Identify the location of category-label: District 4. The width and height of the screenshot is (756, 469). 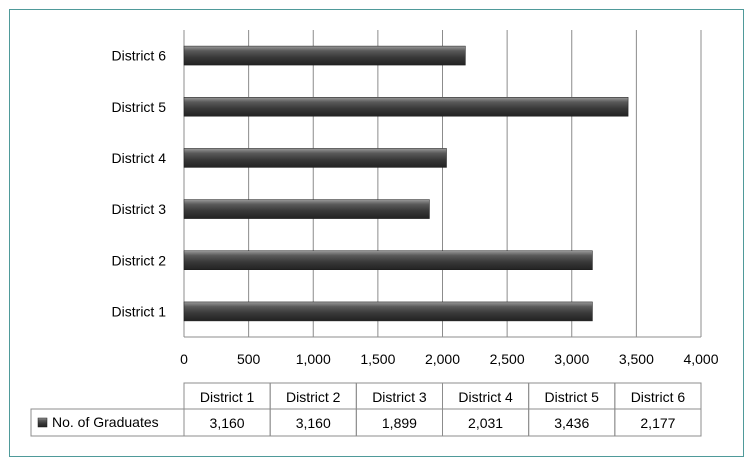
(139, 158).